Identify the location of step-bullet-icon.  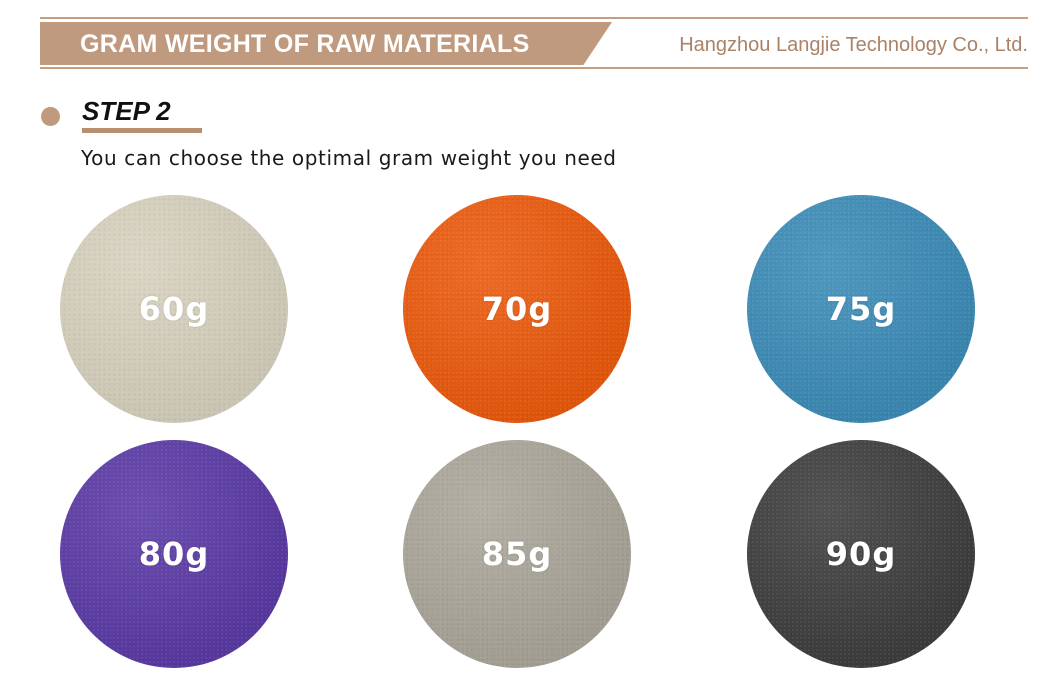
(50, 116).